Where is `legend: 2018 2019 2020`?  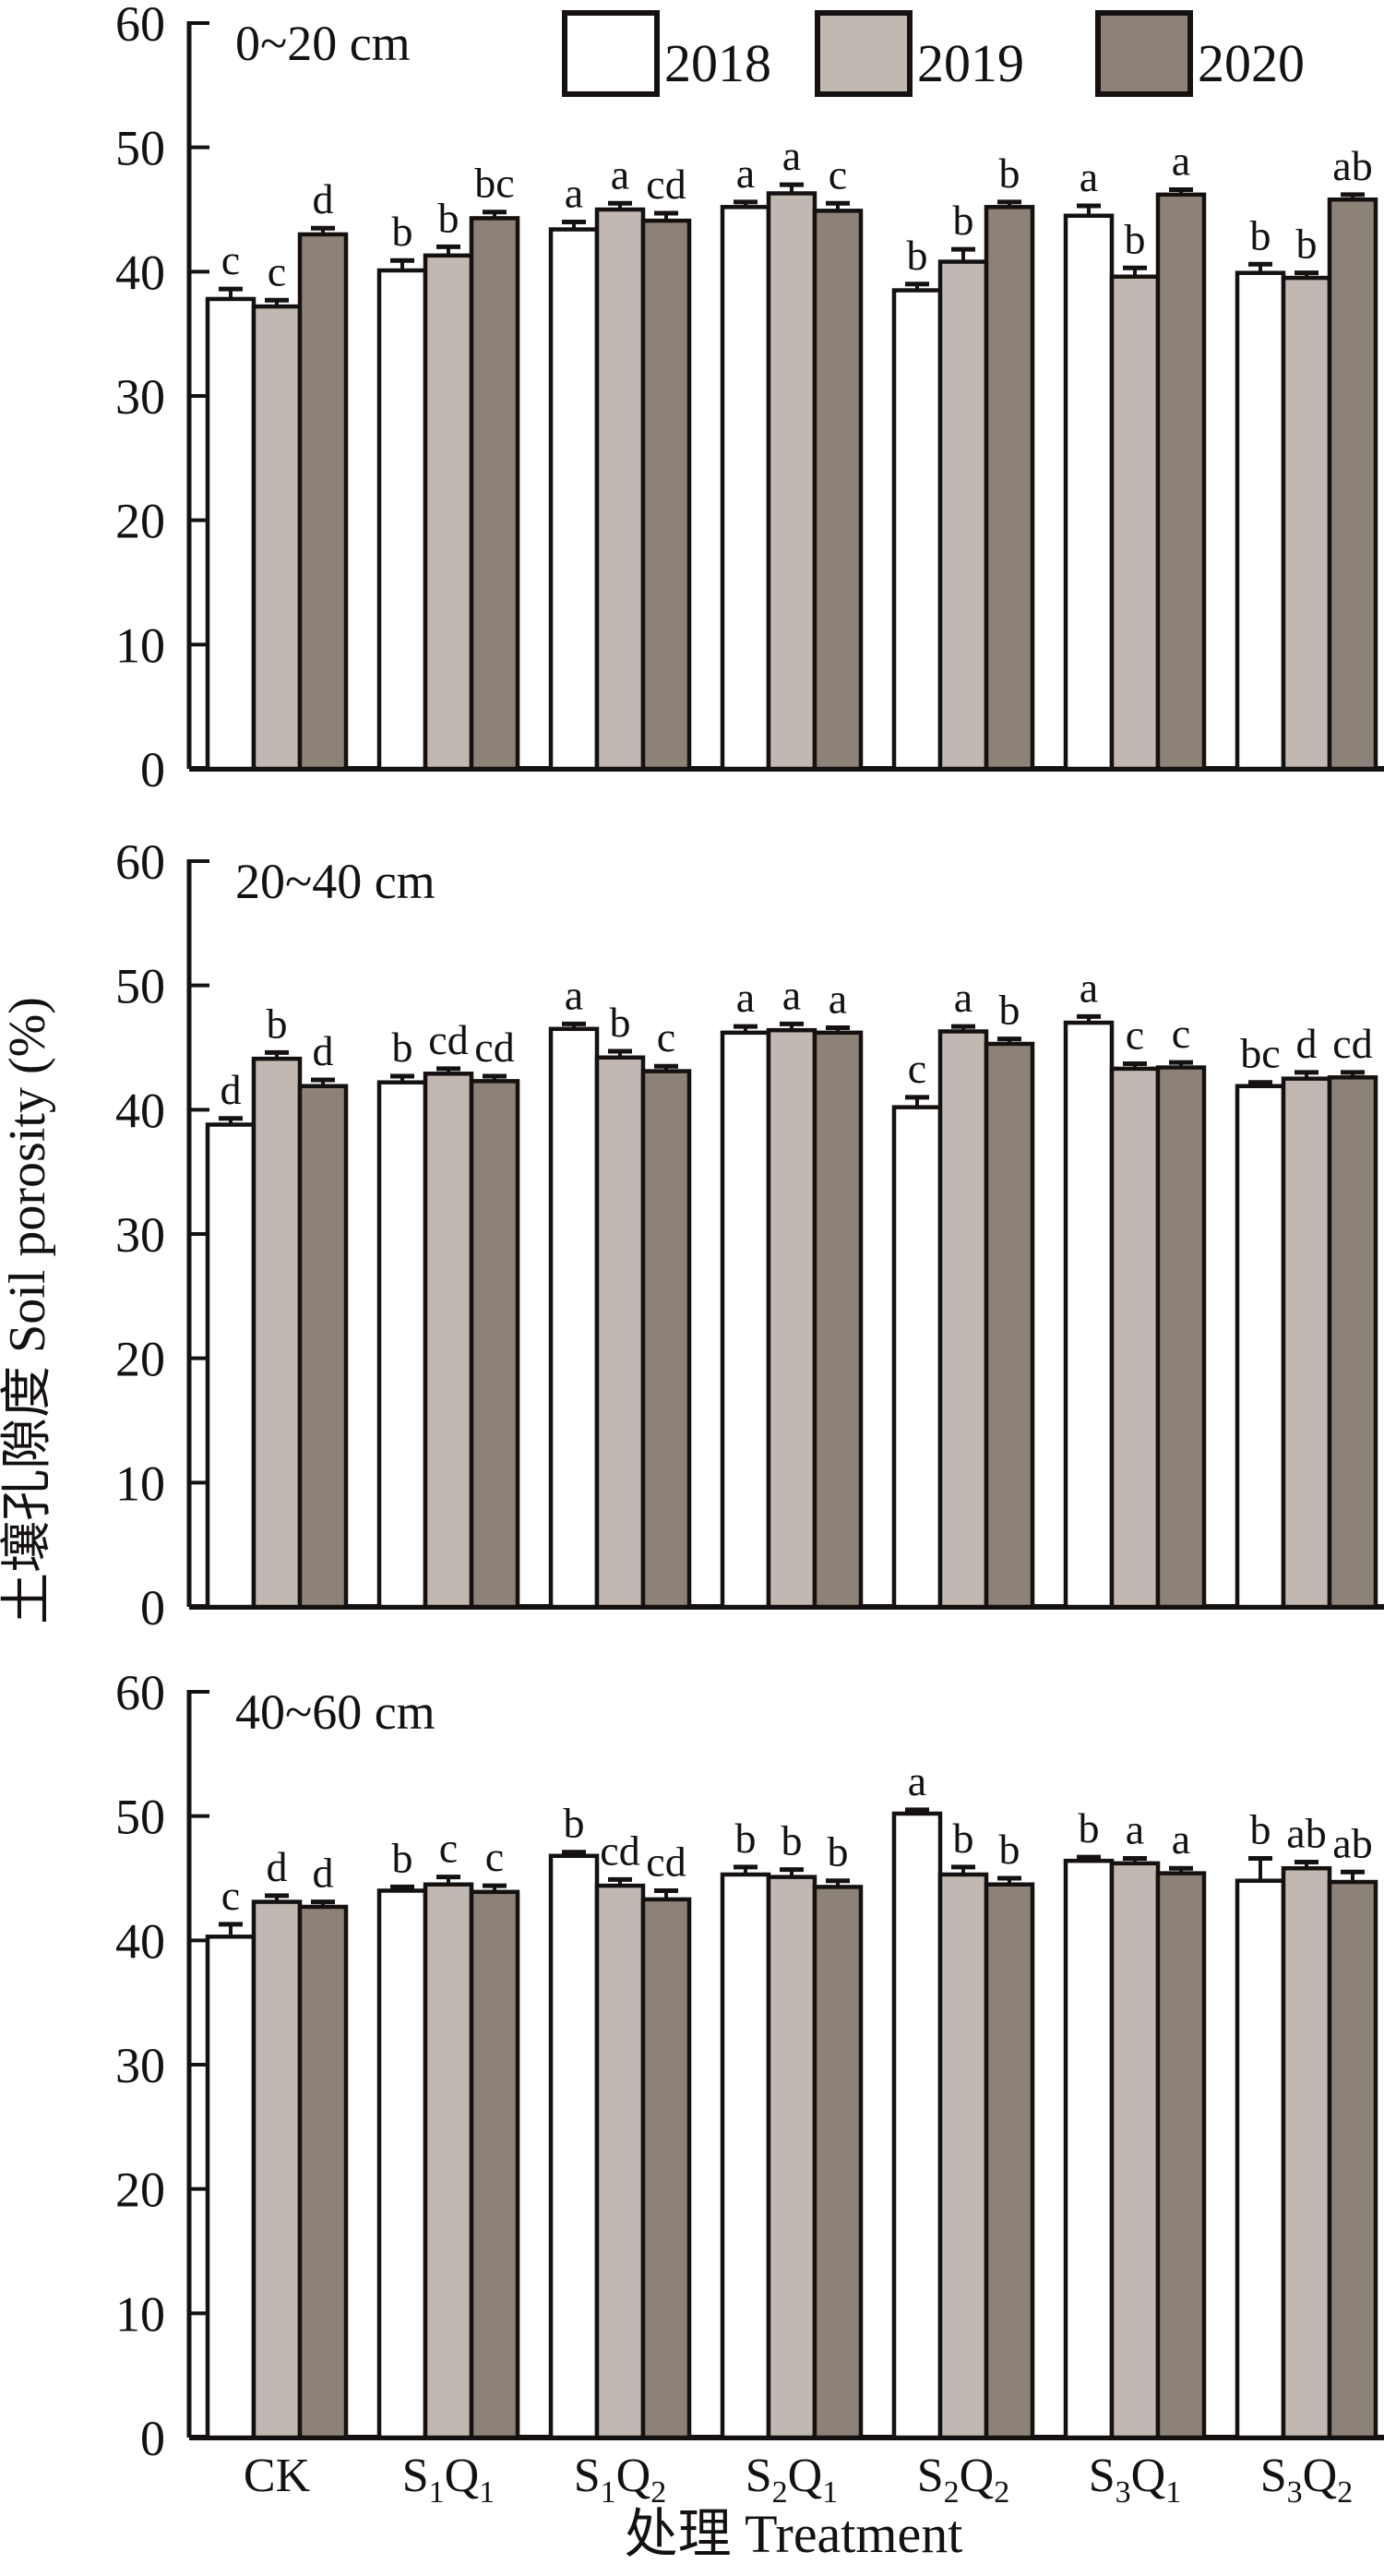
legend: 2018 2019 2020 is located at coordinates (933, 54).